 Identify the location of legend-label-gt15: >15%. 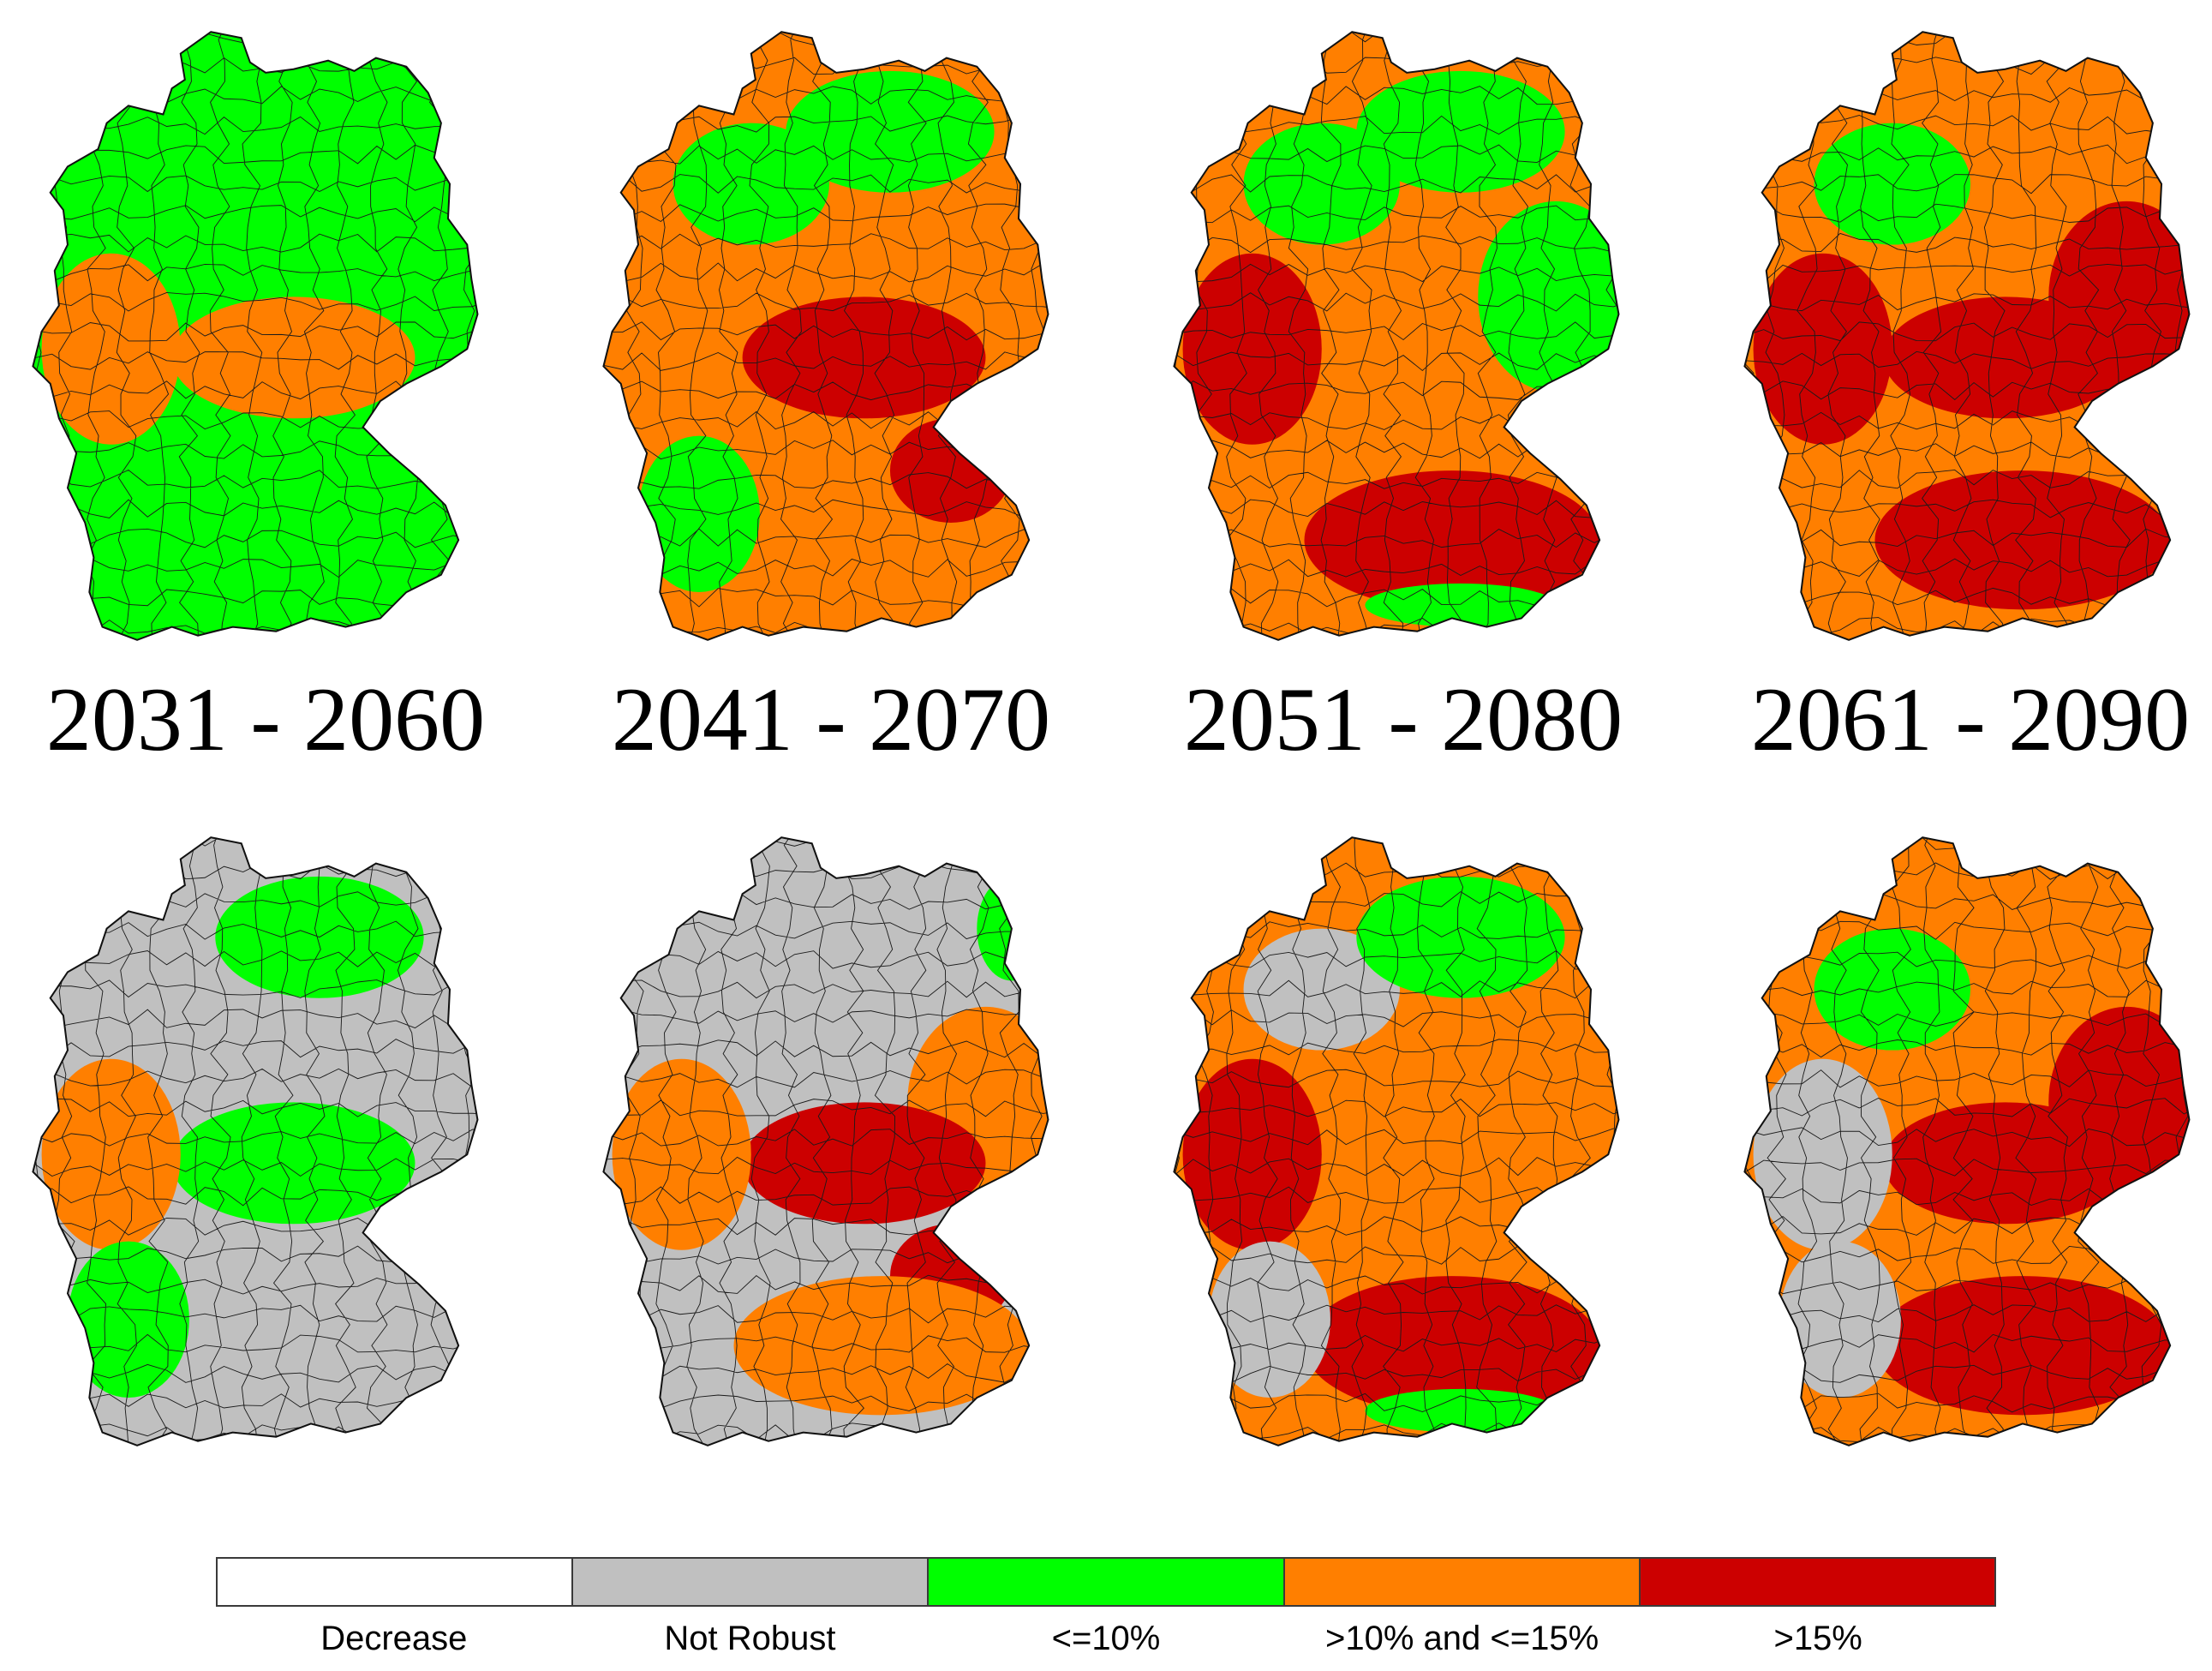
(1817, 1638).